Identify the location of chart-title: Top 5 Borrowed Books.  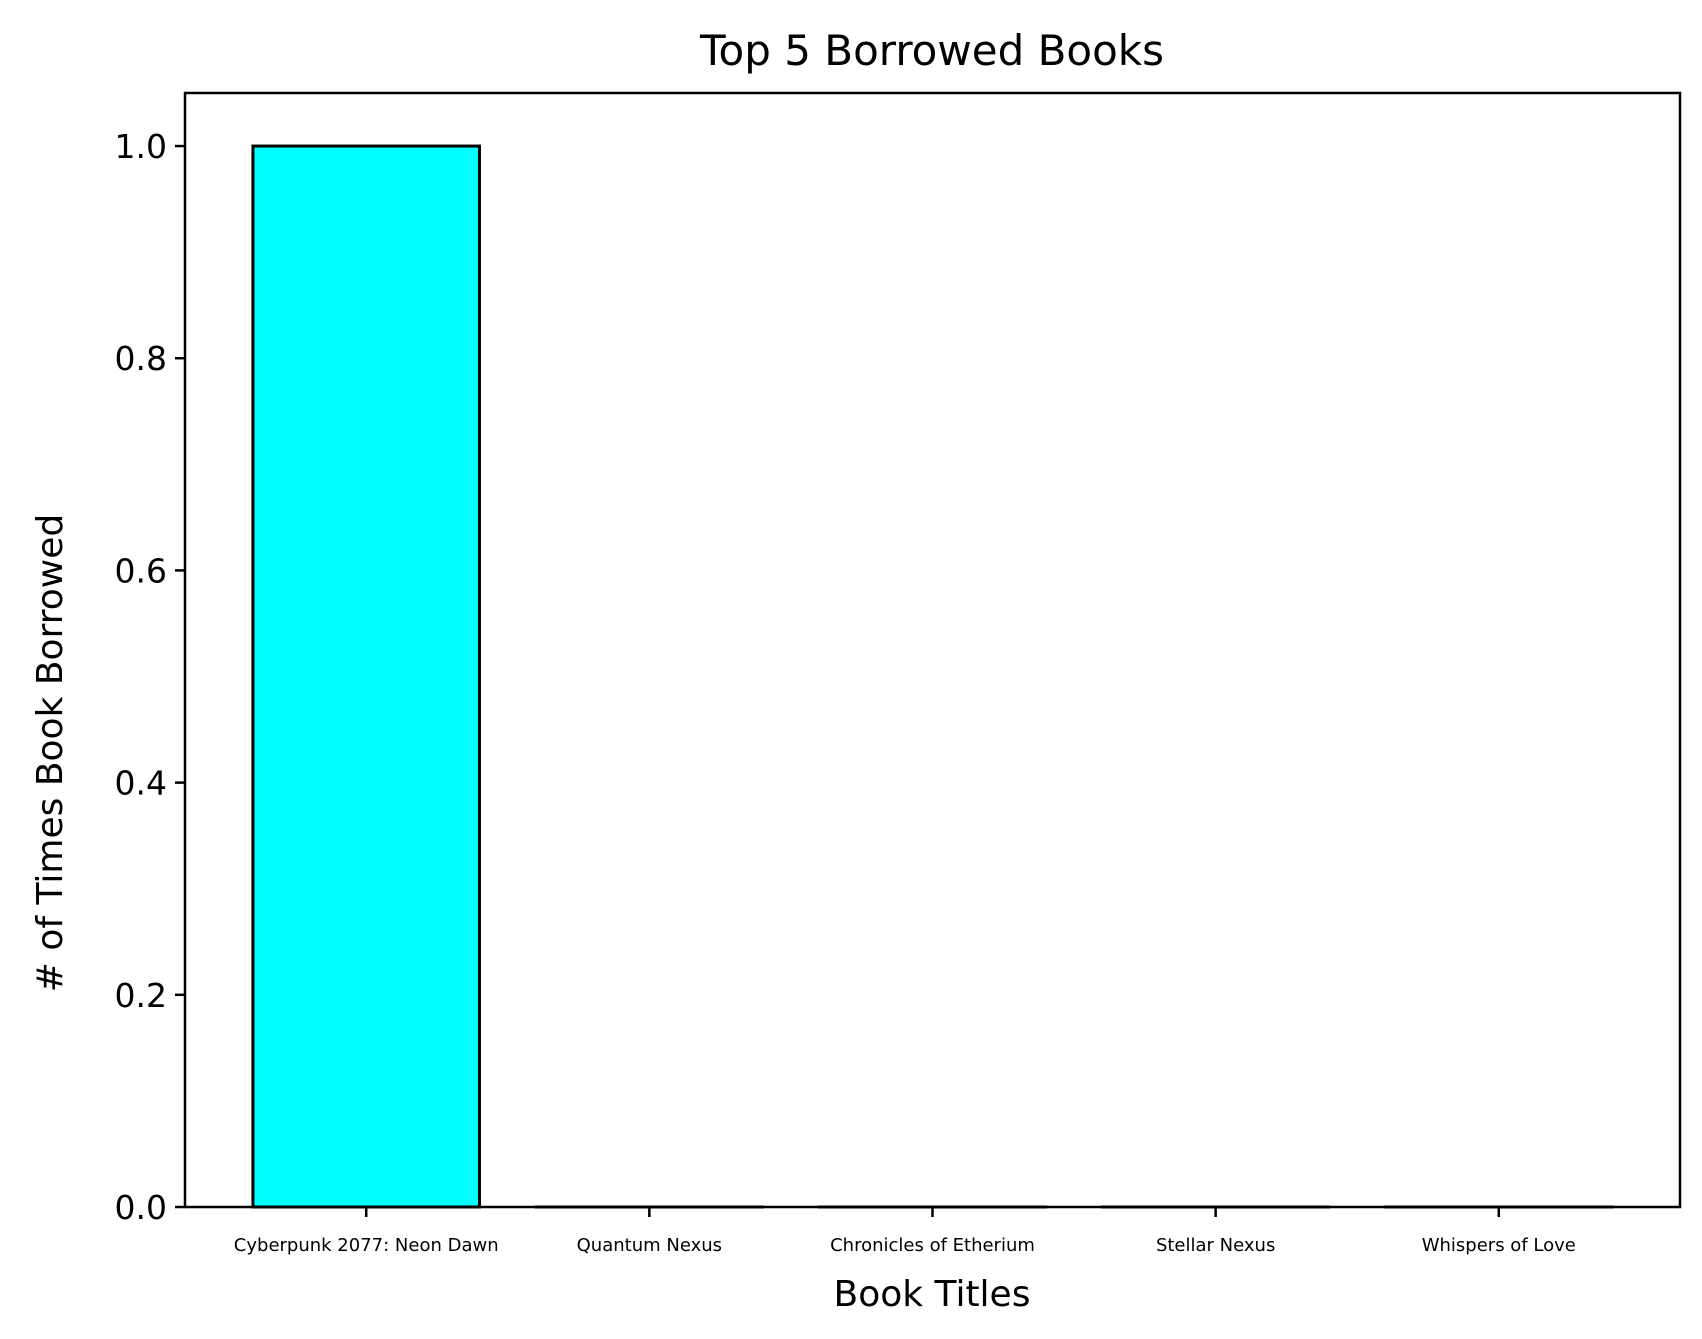
(931, 50).